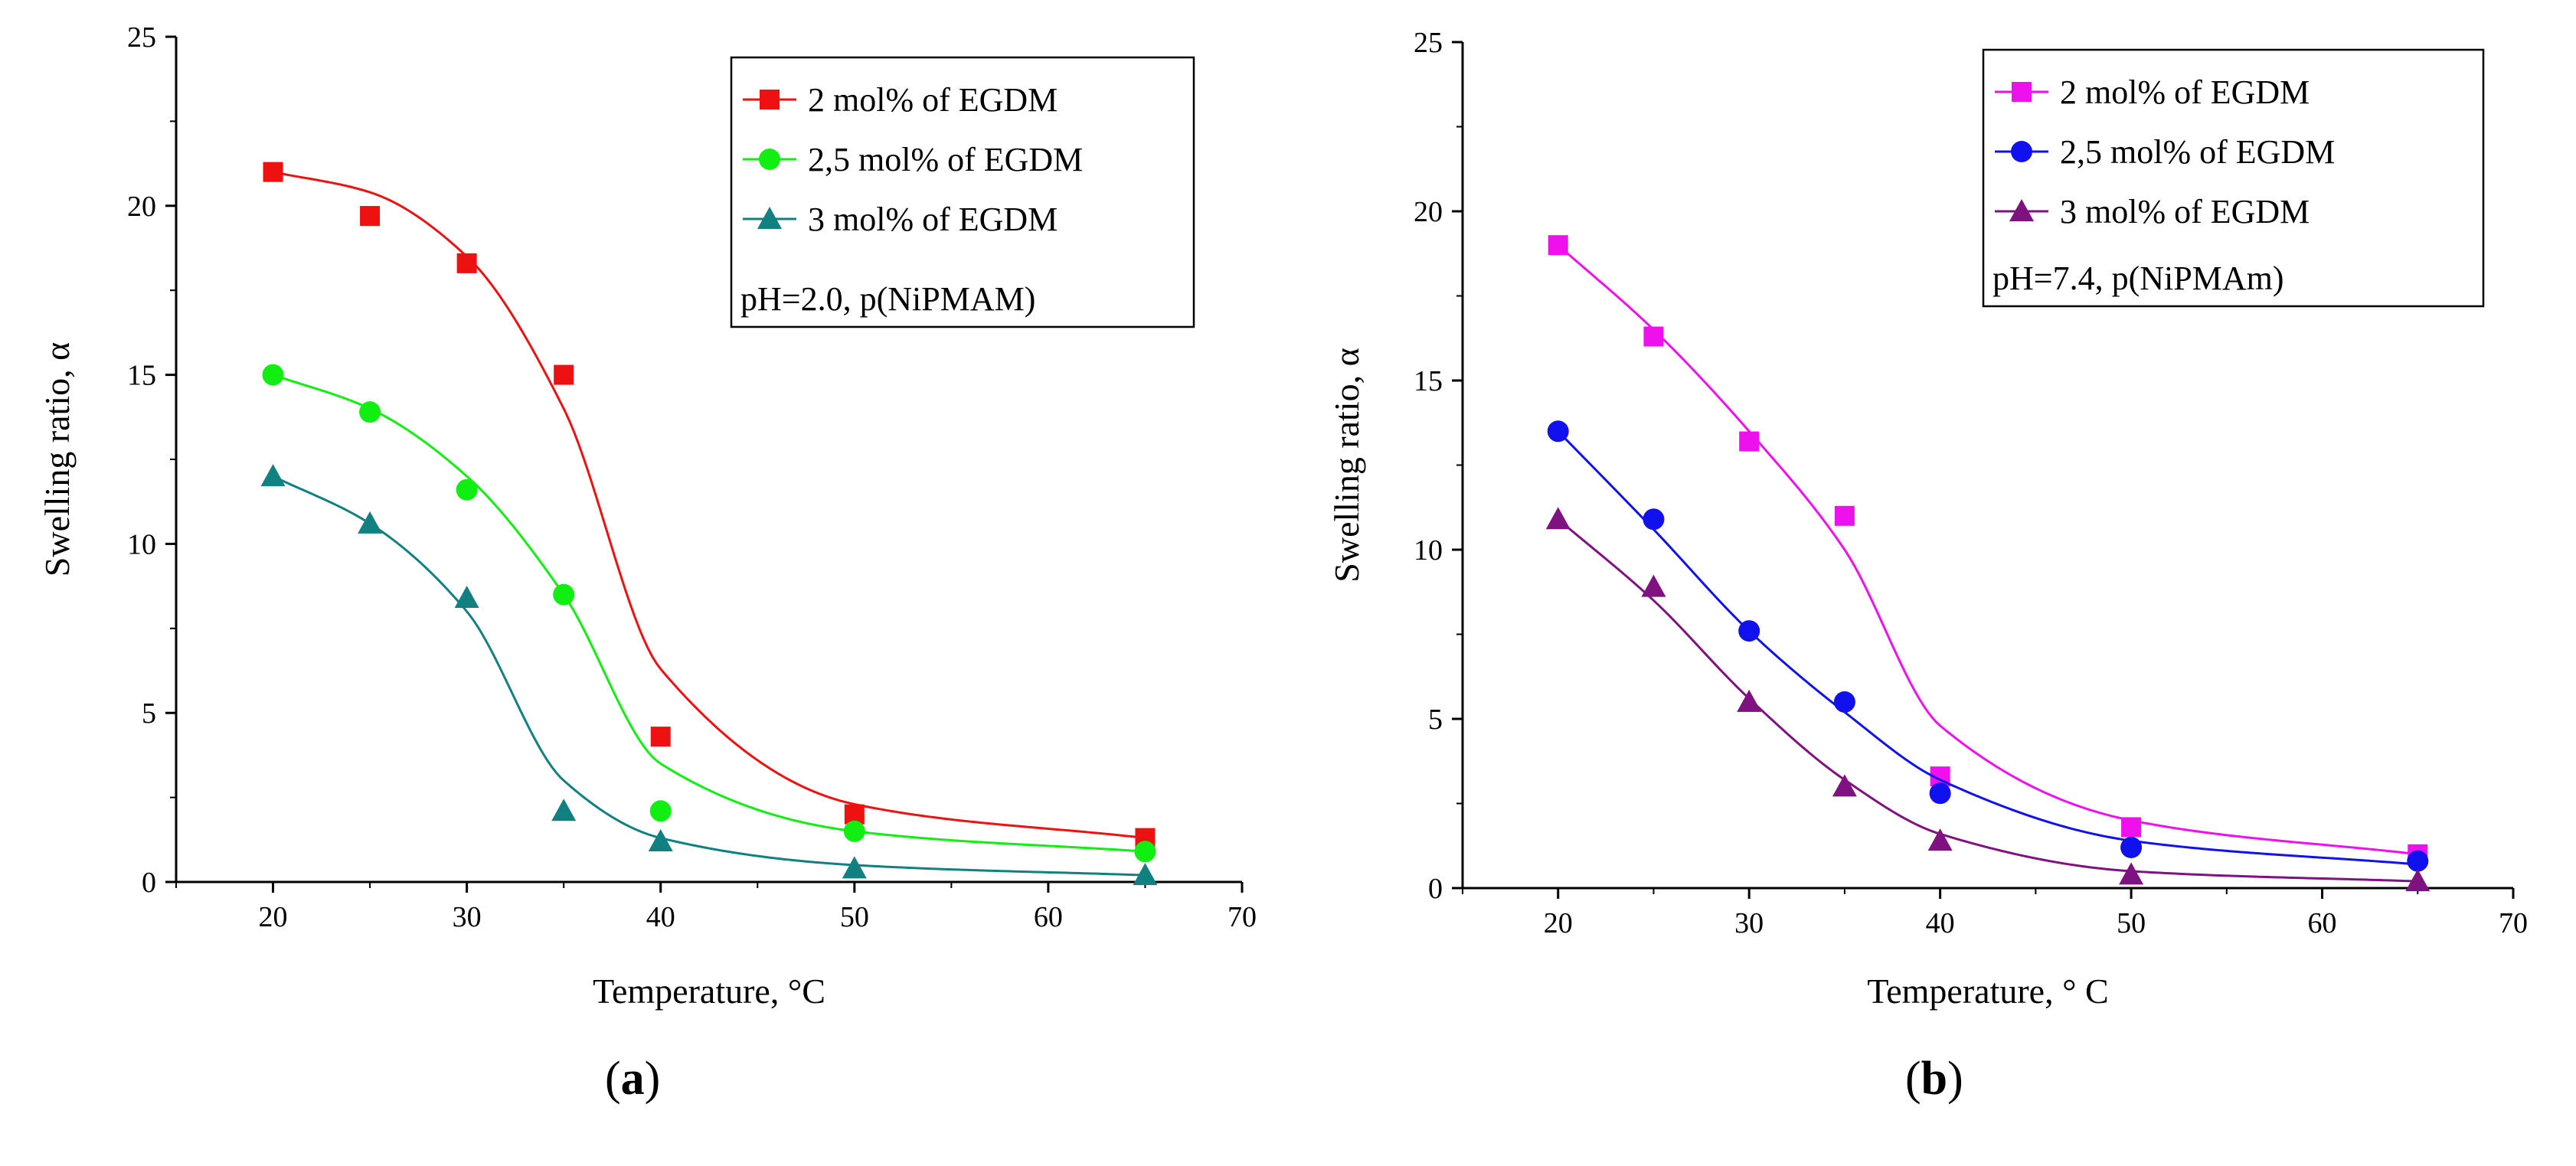 The width and height of the screenshot is (2576, 1166). What do you see at coordinates (1346, 465) in the screenshot?
I see `chart-b-y-axis-label: Swelling ratio, α` at bounding box center [1346, 465].